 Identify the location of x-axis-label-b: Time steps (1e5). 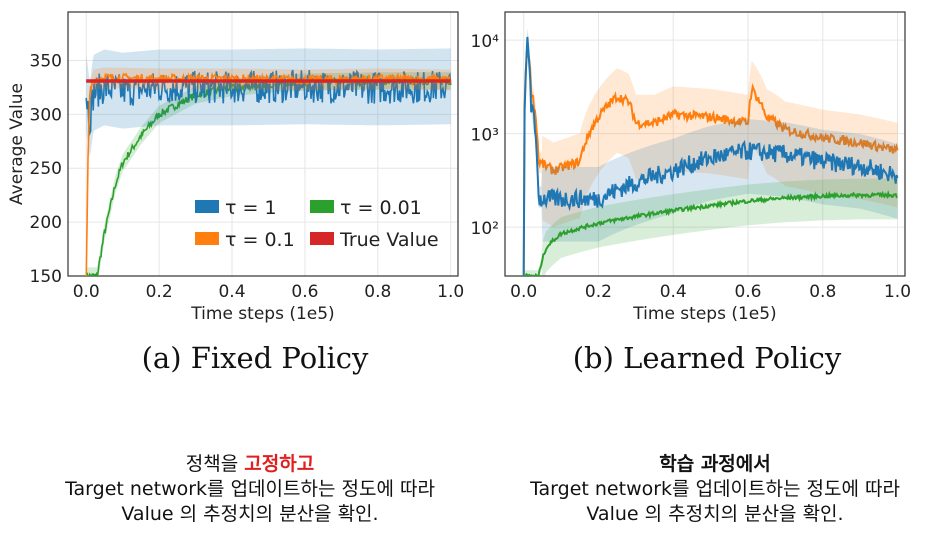
(704, 314).